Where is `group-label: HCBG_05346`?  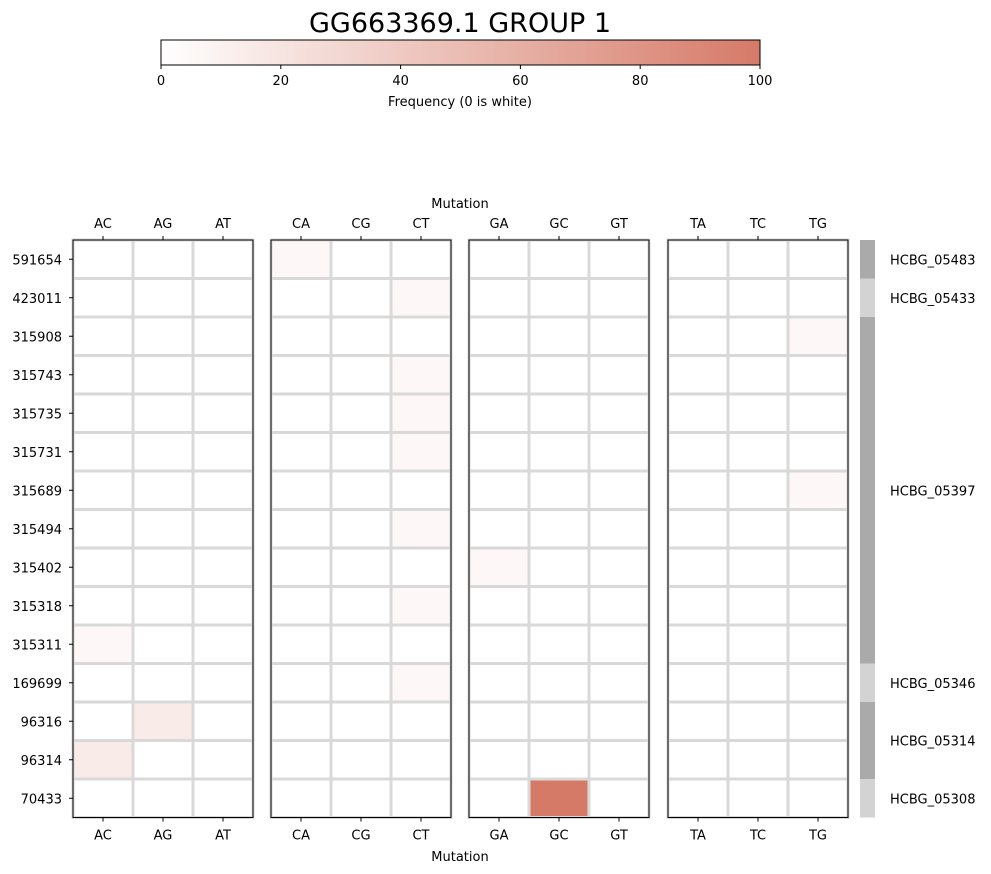
group-label: HCBG_05346 is located at coordinates (932, 684).